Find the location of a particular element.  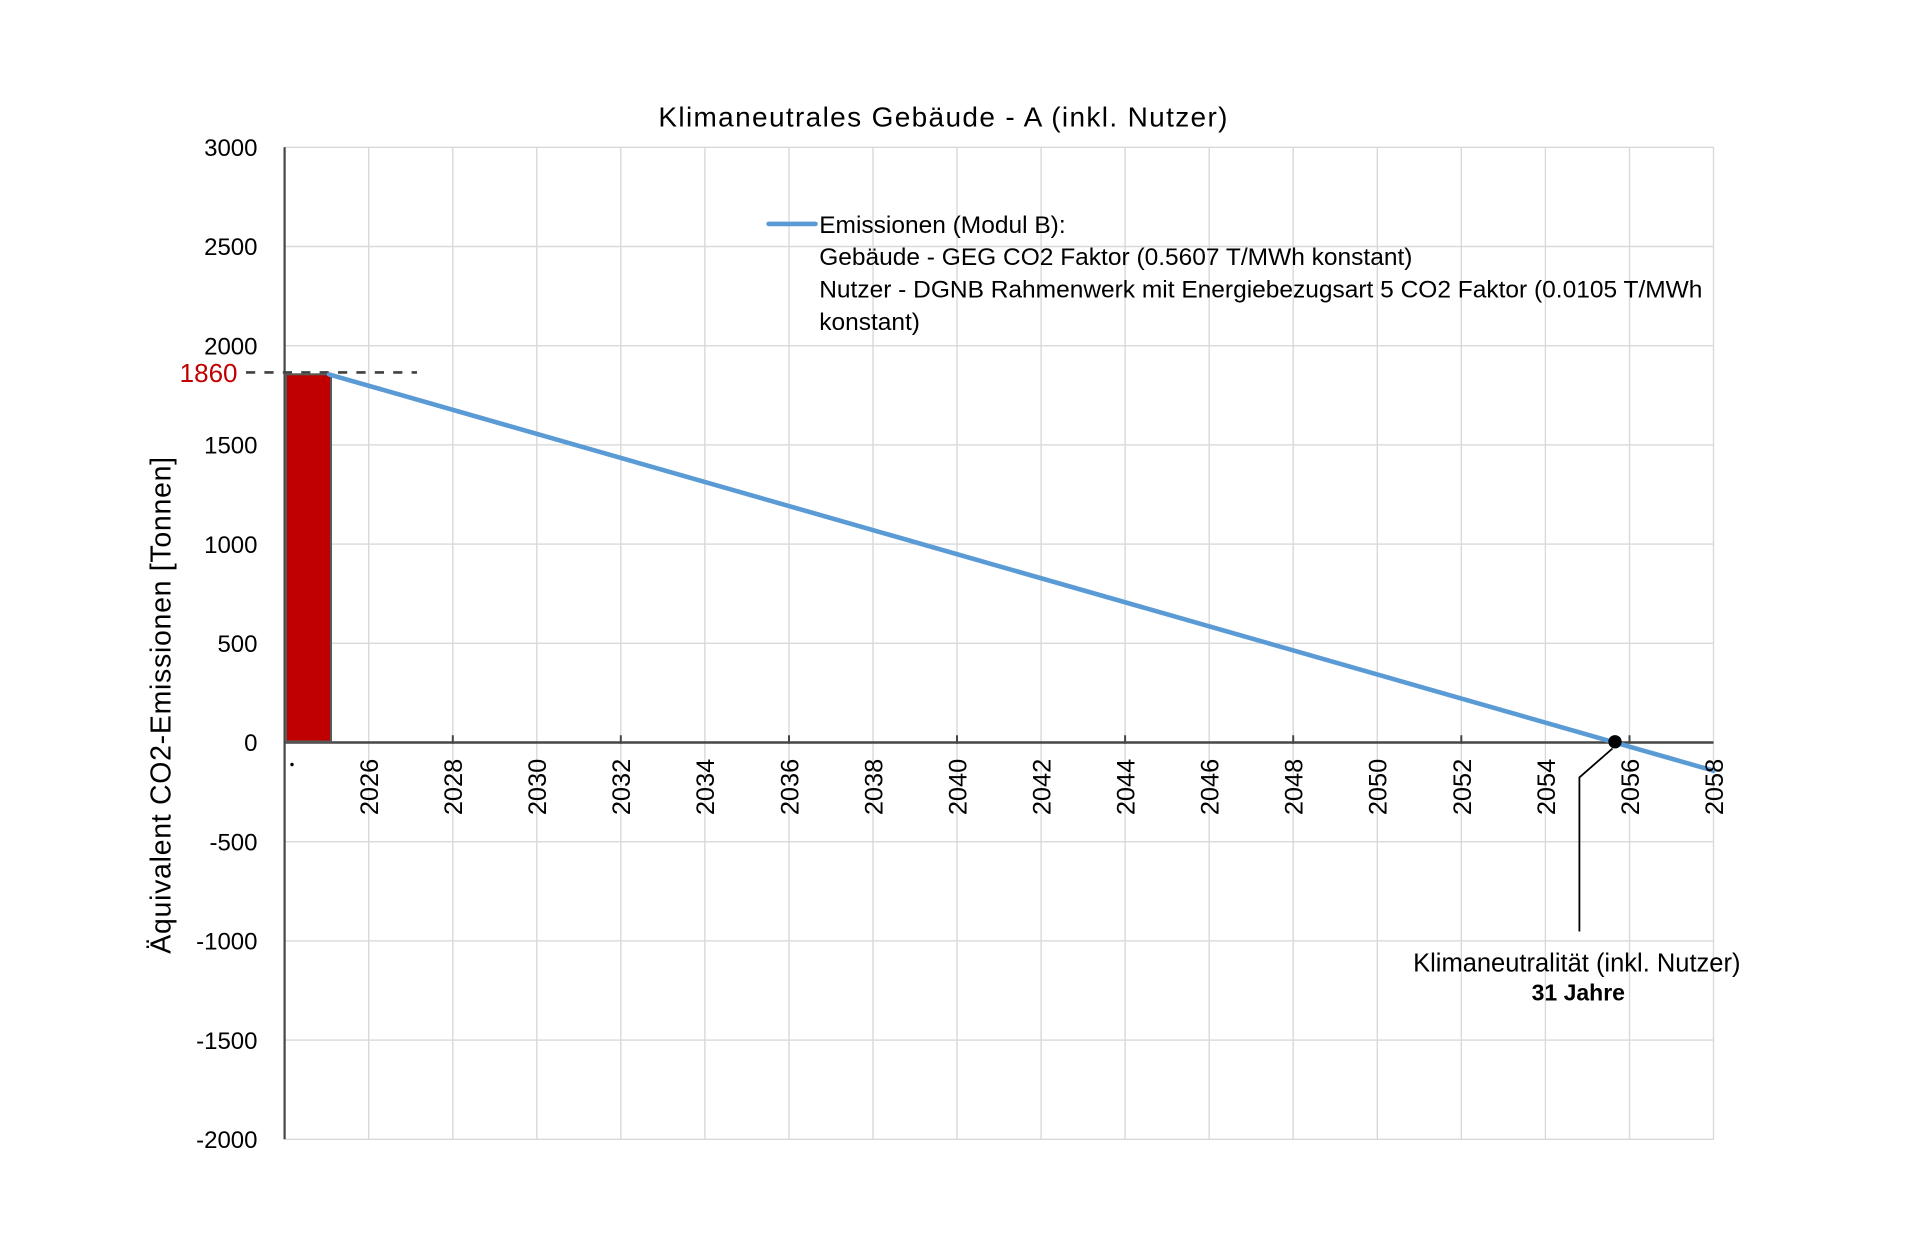

svg-text: 2030 is located at coordinates (538, 787).